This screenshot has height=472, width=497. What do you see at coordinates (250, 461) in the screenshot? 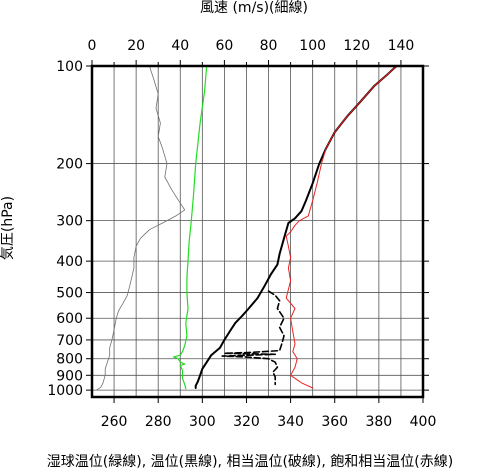
I see `chart-caption: 湿球温位(緑線), 温位(黒線), 相当温位(破線), 飽和相当温位(赤線)` at bounding box center [250, 461].